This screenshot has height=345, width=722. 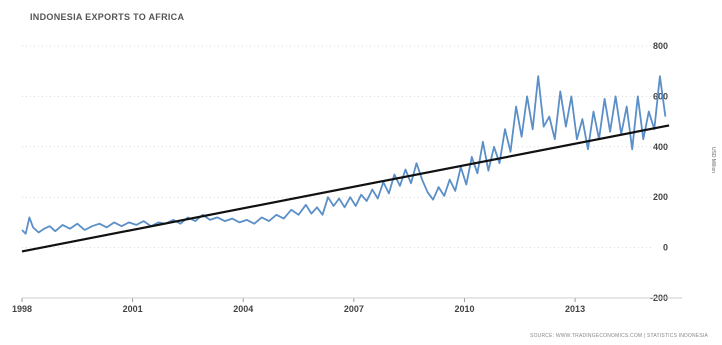 What do you see at coordinates (133, 309) in the screenshot?
I see `x-tick-label: 2001` at bounding box center [133, 309].